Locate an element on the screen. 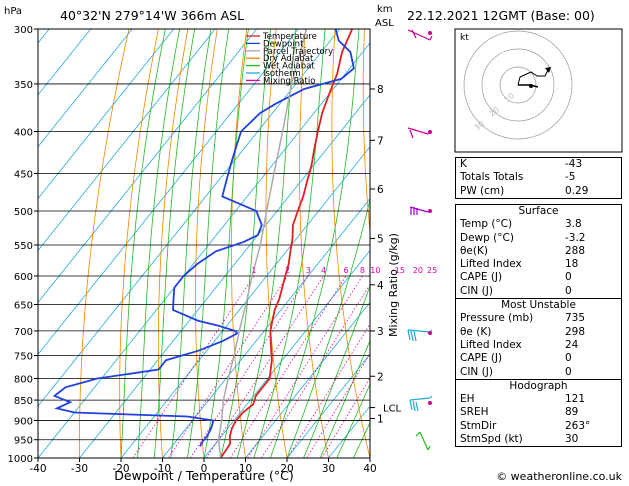  most-unstable-row: Pressure (mb) 735 is located at coordinates (523, 318).